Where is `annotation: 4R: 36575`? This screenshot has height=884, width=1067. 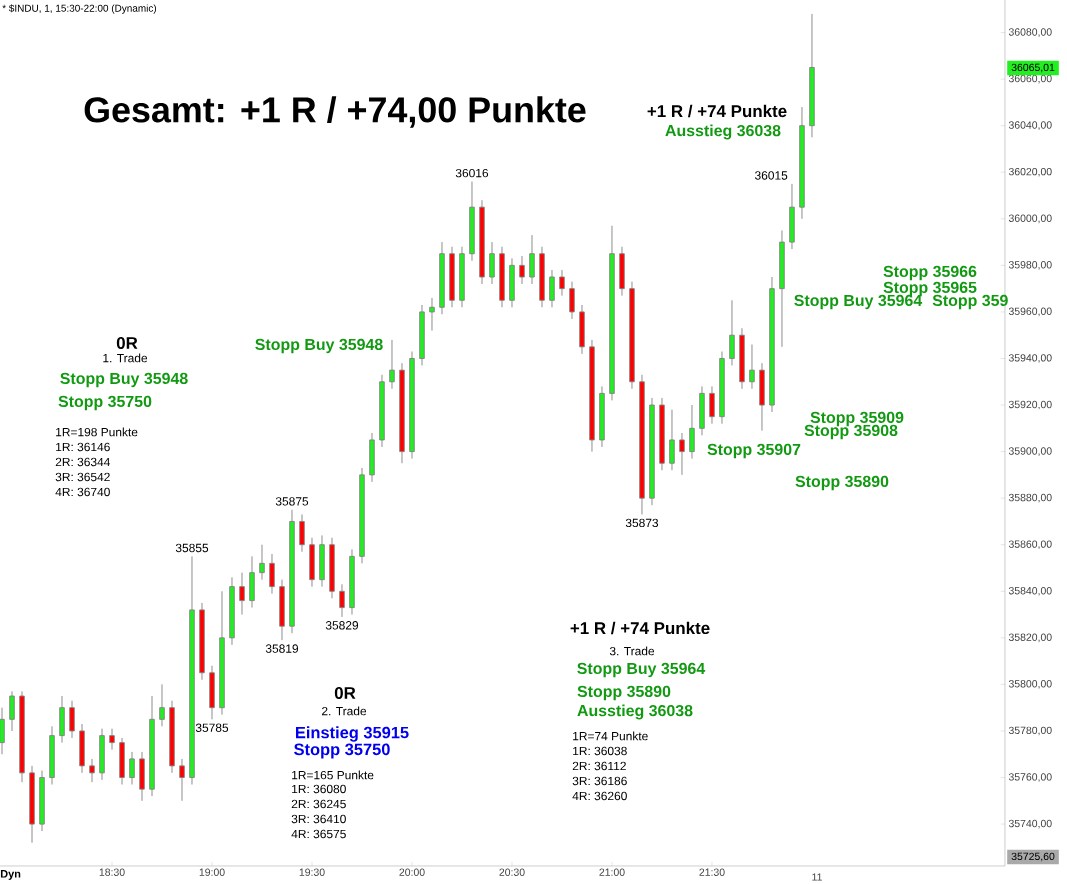
annotation: 4R: 36575 is located at coordinates (318, 834).